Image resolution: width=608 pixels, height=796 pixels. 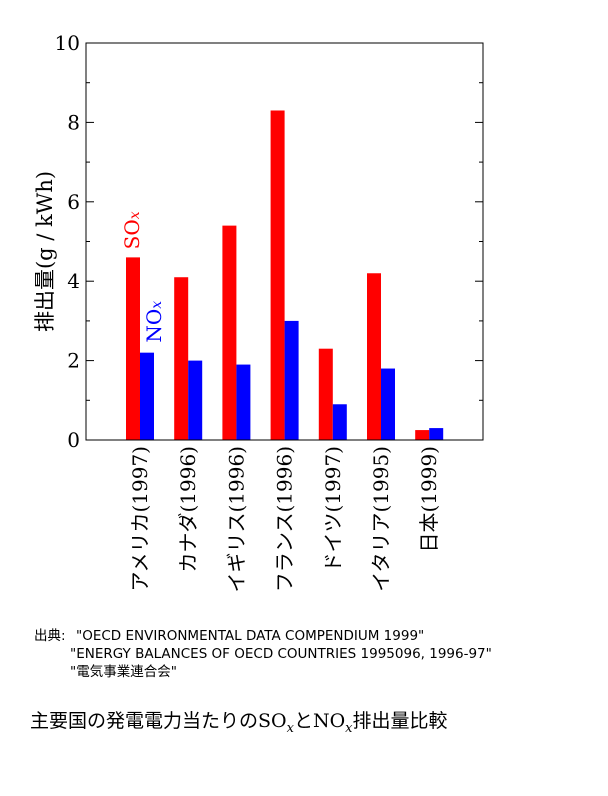 I want to click on y-tick-label: 10, so click(x=67, y=43).